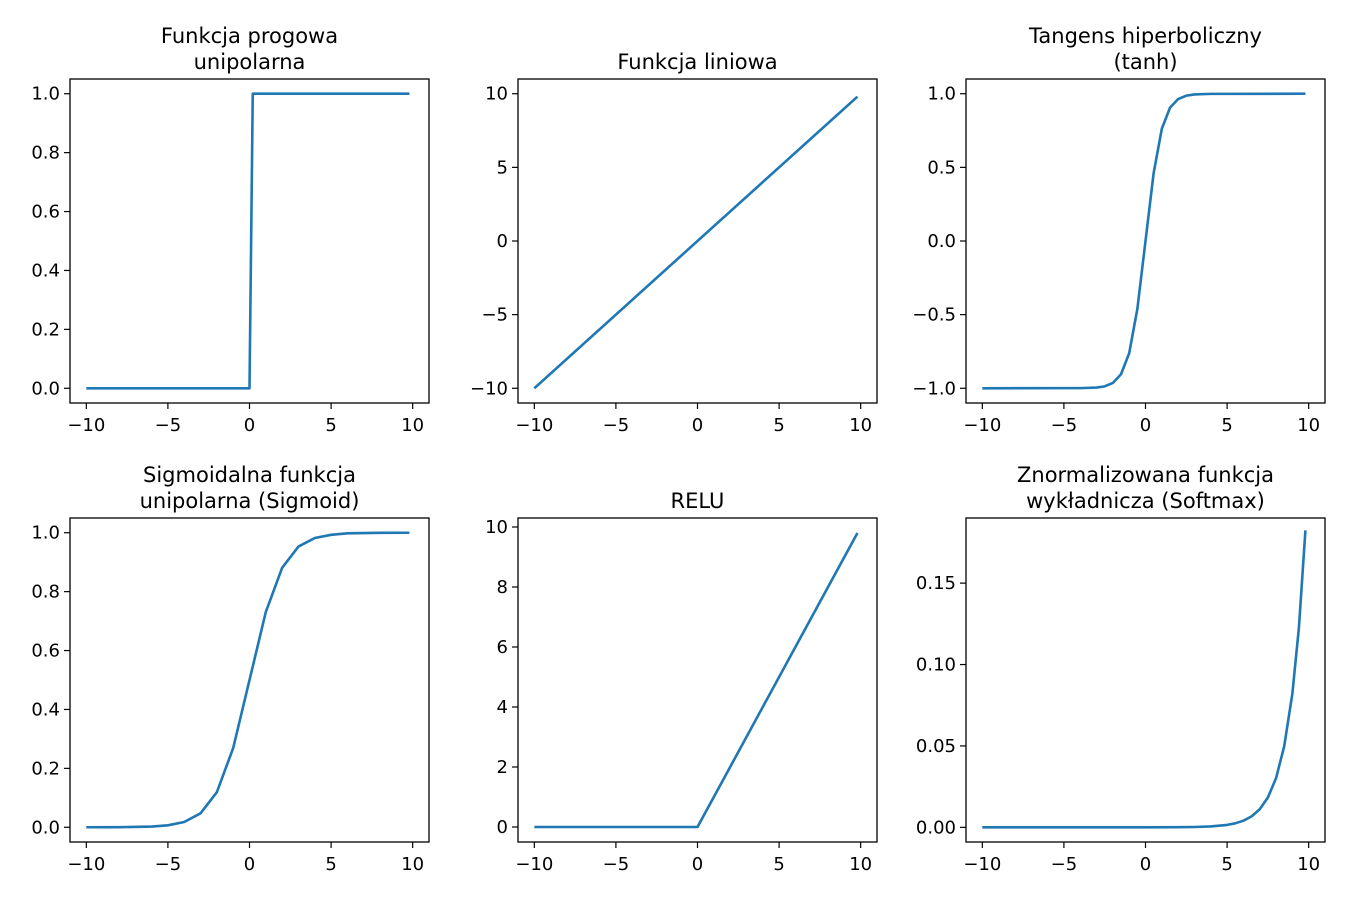  I want to click on subplot-2: Funkcja liniowa −10 −5 0 5 10 −10 −5 0 5 10, so click(674, 243).